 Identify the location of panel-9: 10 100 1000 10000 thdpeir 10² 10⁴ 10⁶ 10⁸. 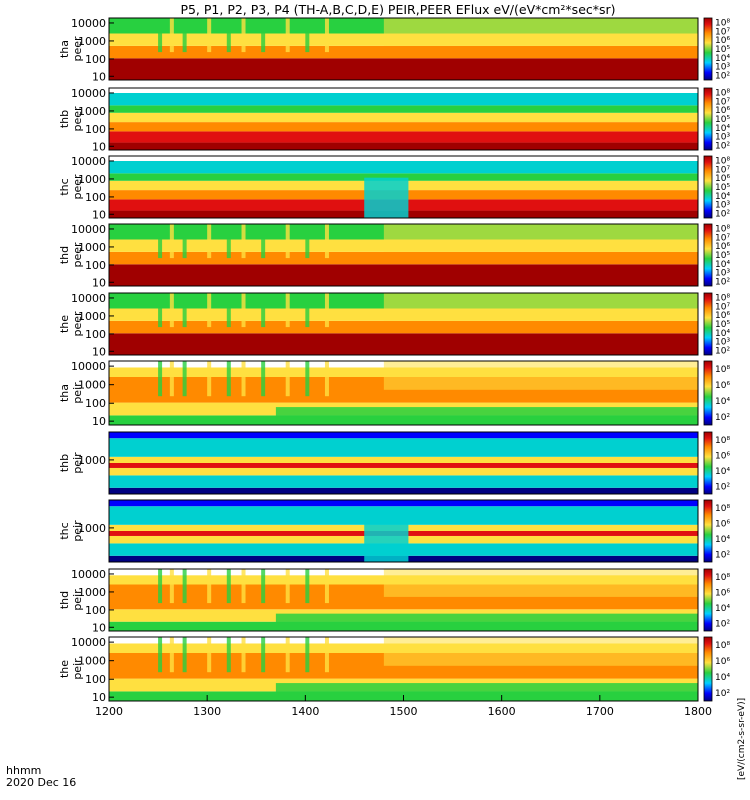
(394, 601).